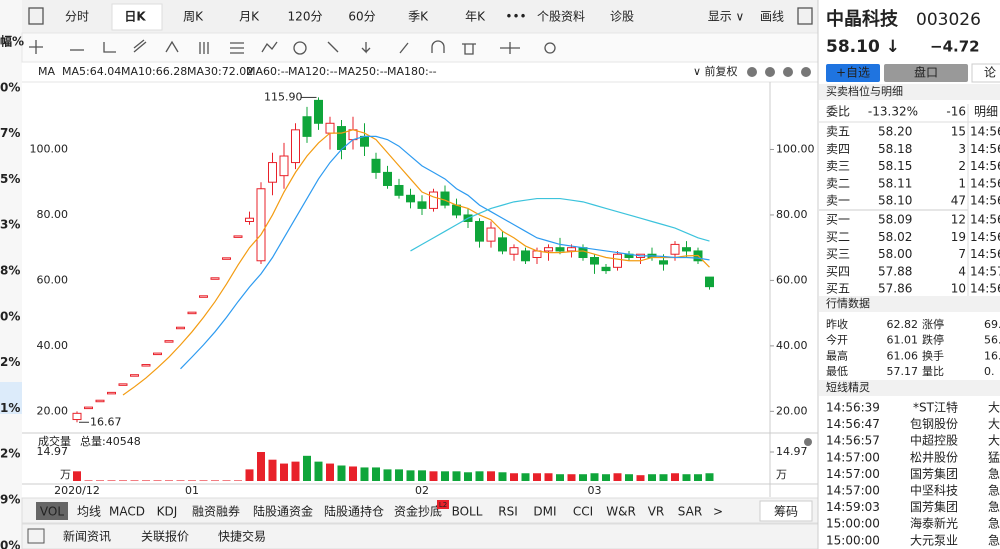 This screenshot has width=1000, height=549. What do you see at coordinates (948, 20) in the screenshot?
I see `stock-code: 003026` at bounding box center [948, 20].